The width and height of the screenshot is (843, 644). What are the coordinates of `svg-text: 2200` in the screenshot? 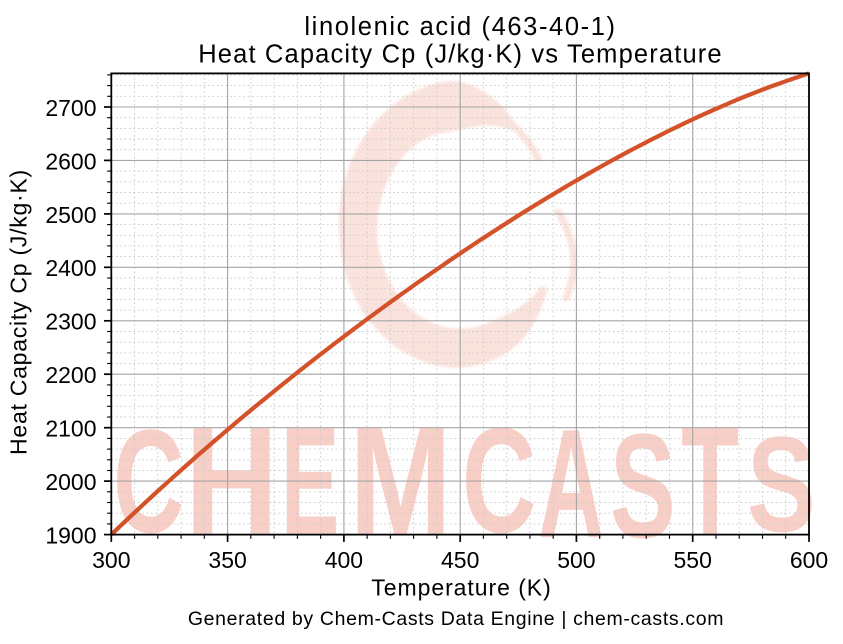 It's located at (70, 375).